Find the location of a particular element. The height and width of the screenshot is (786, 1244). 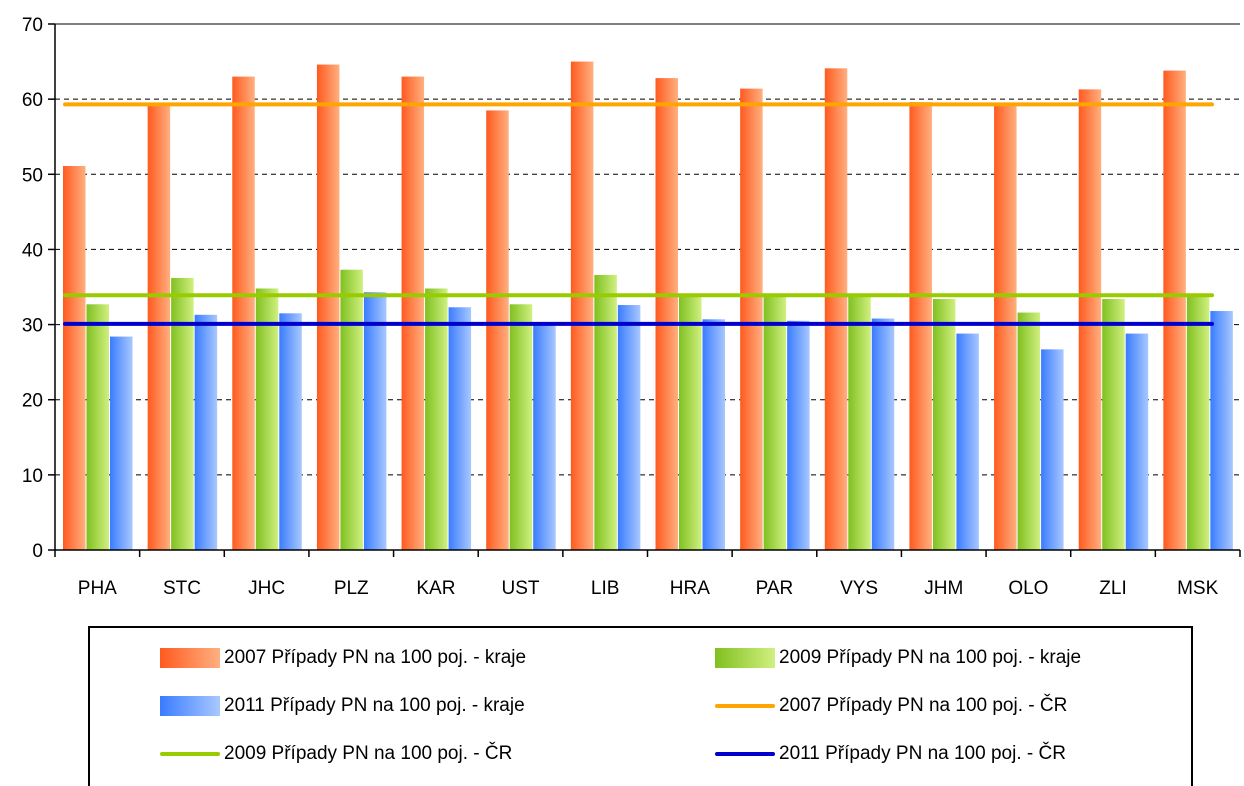

legend-swatch-2009-kraje is located at coordinates (745, 658).